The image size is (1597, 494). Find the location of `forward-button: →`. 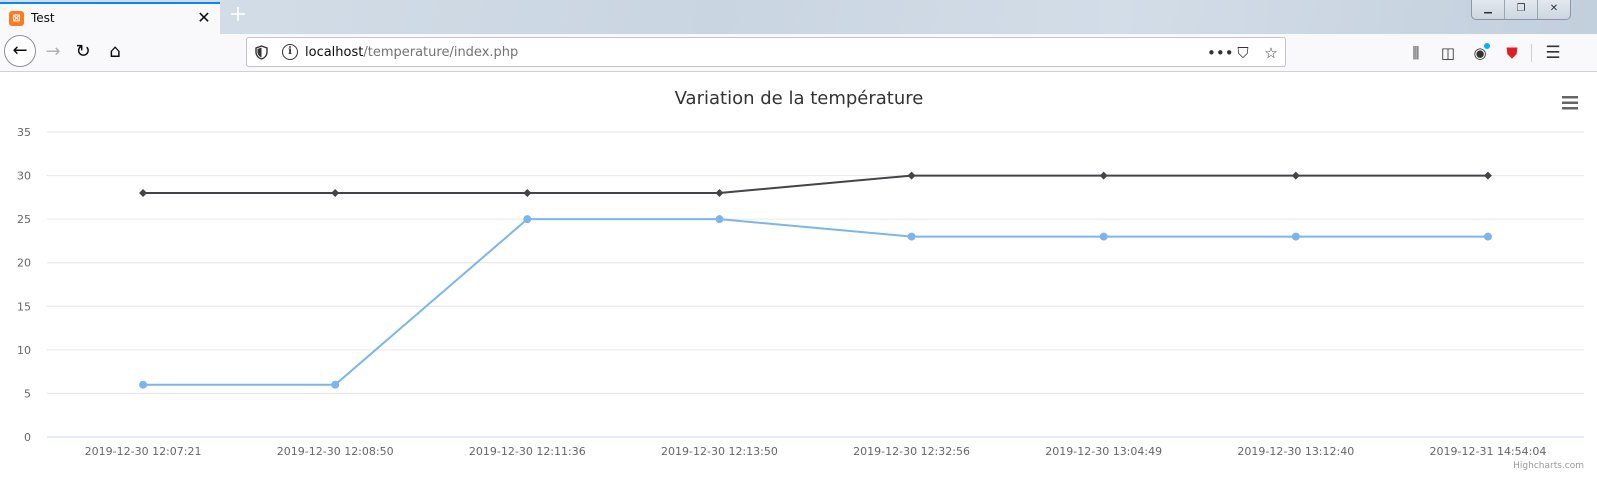

forward-button: → is located at coordinates (53, 51).